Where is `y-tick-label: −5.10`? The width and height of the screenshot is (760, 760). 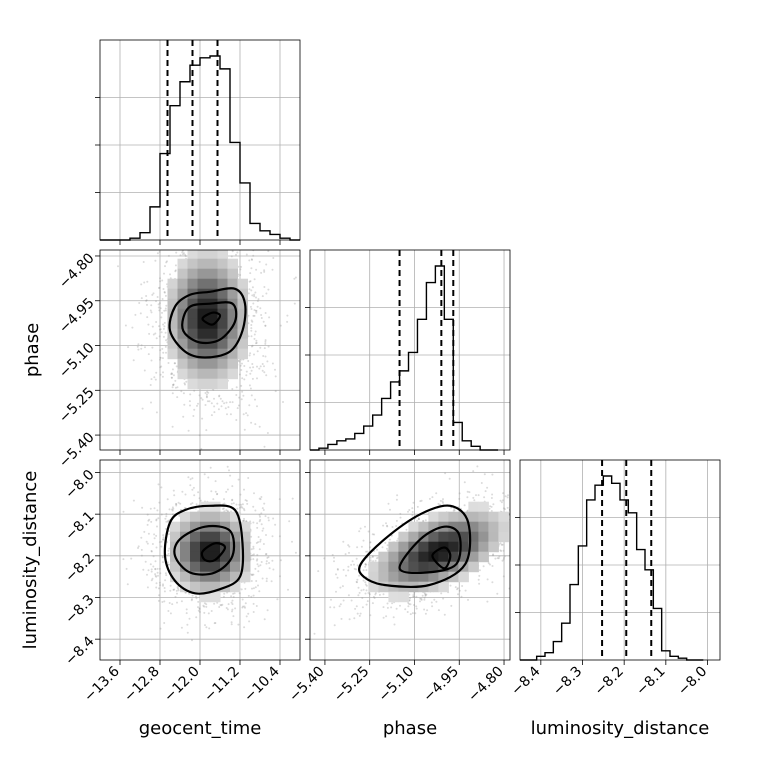
y-tick-label: −5.10 is located at coordinates (77, 361).